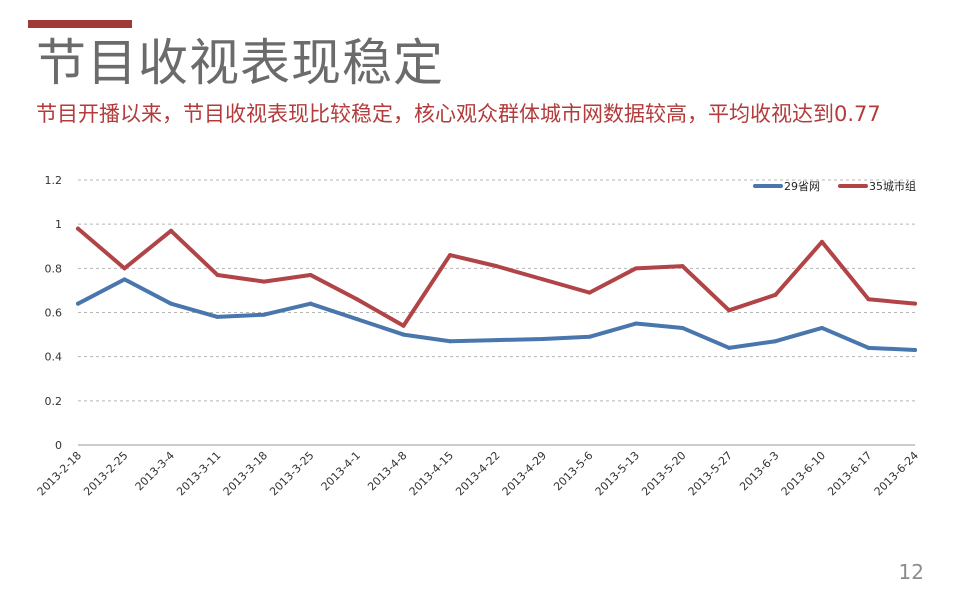 The height and width of the screenshot is (600, 960). What do you see at coordinates (431, 473) in the screenshot?
I see `x-tick-label: 2013-4-15` at bounding box center [431, 473].